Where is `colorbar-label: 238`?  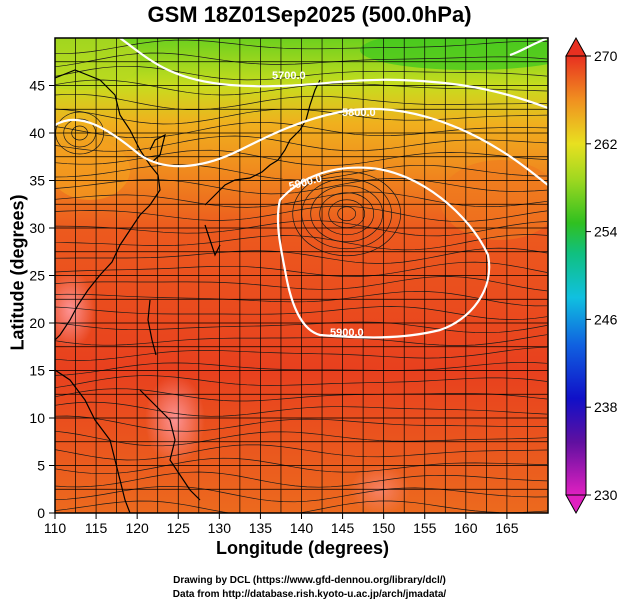 colorbar-label: 238 is located at coordinates (606, 407).